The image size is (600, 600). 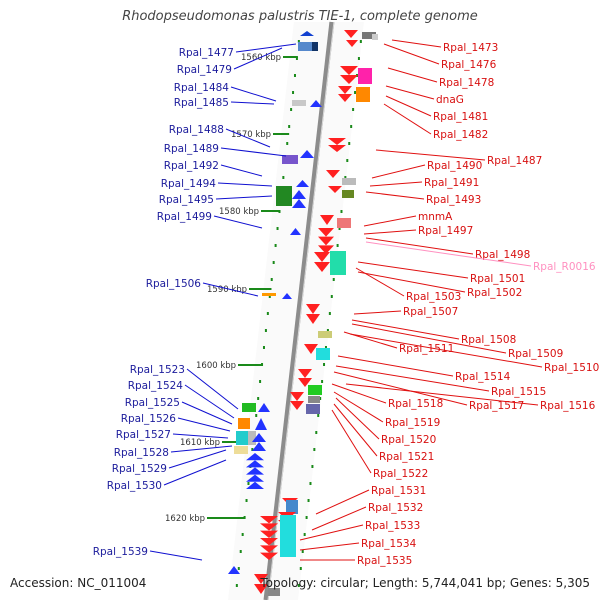 I want to click on gene-label-left: Rpal_1492, so click(x=191, y=166).